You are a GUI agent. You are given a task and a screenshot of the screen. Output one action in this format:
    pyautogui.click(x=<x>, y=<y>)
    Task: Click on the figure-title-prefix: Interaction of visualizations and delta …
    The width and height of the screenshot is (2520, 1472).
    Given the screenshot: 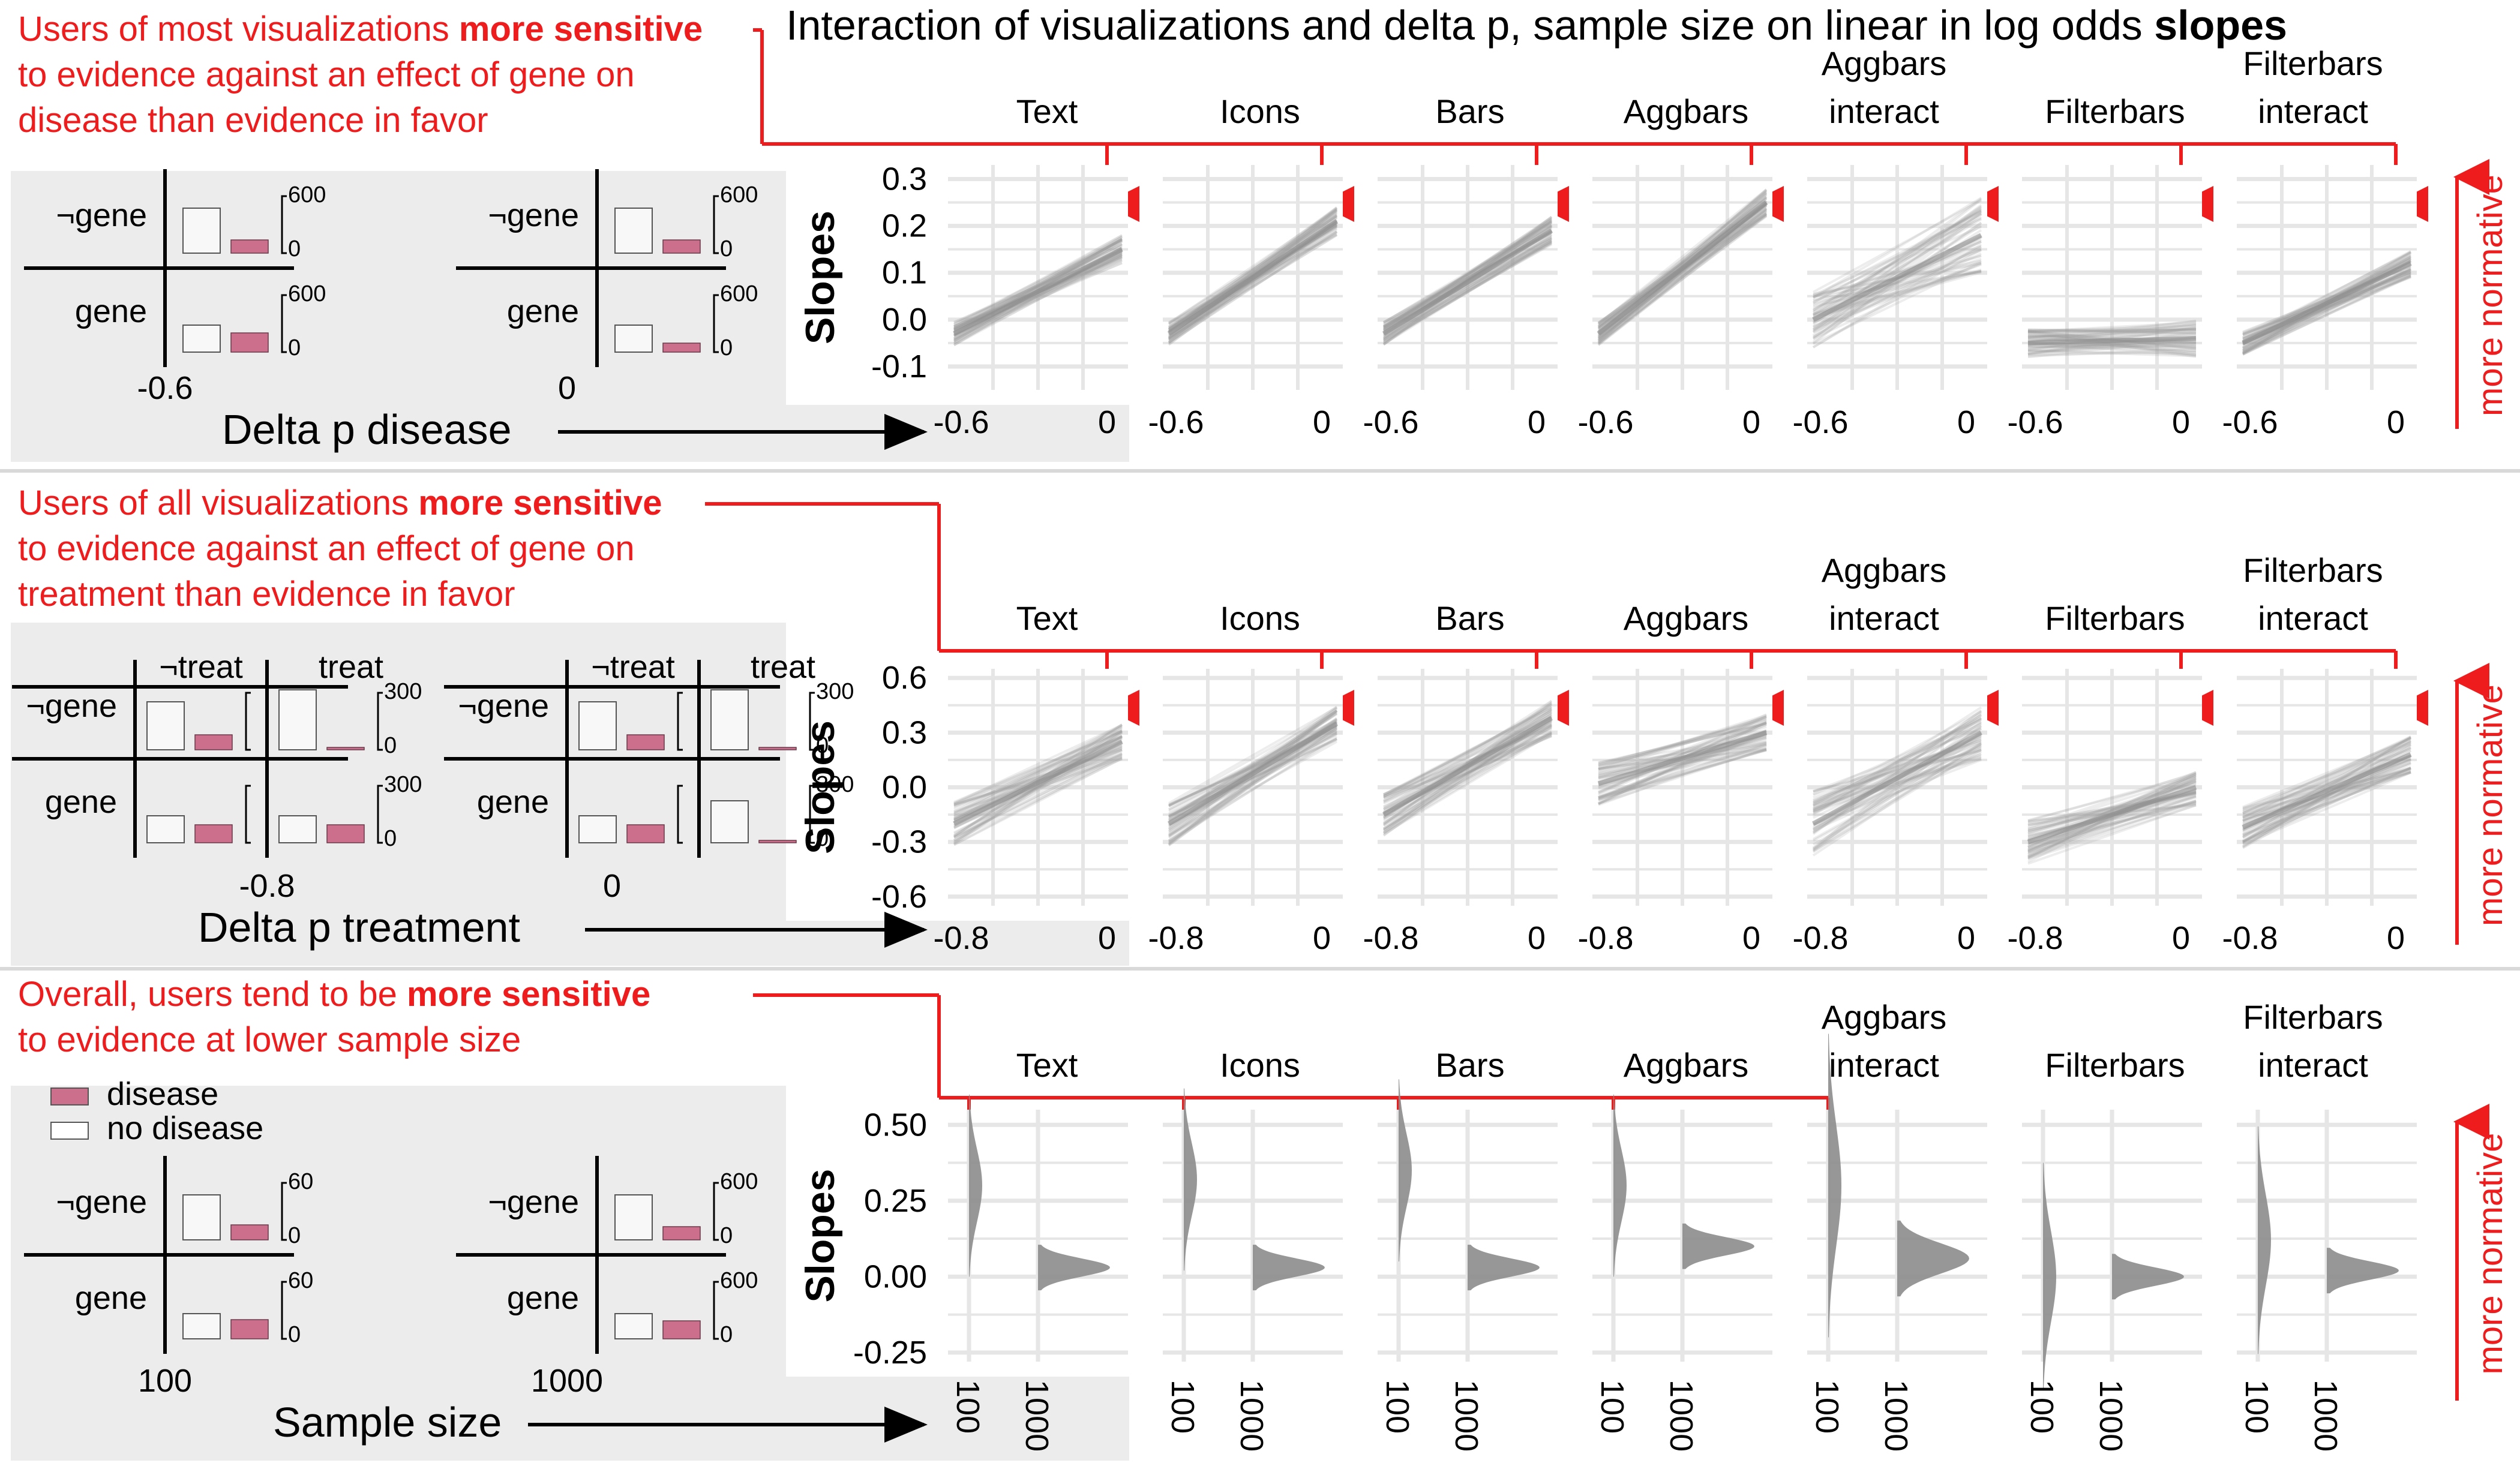 What is the action you would take?
    pyautogui.click(x=1470, y=25)
    